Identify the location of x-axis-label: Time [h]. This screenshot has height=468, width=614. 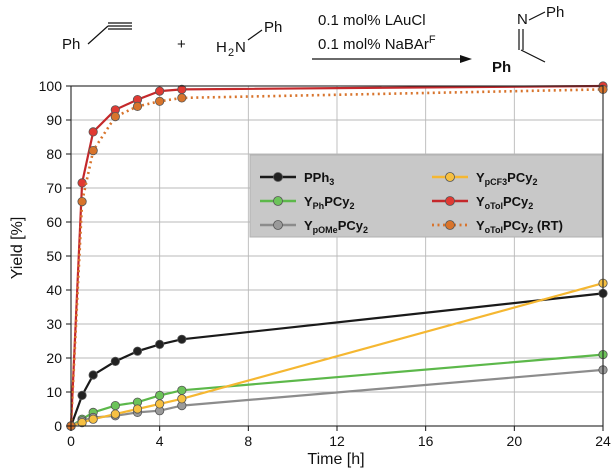
(335, 459).